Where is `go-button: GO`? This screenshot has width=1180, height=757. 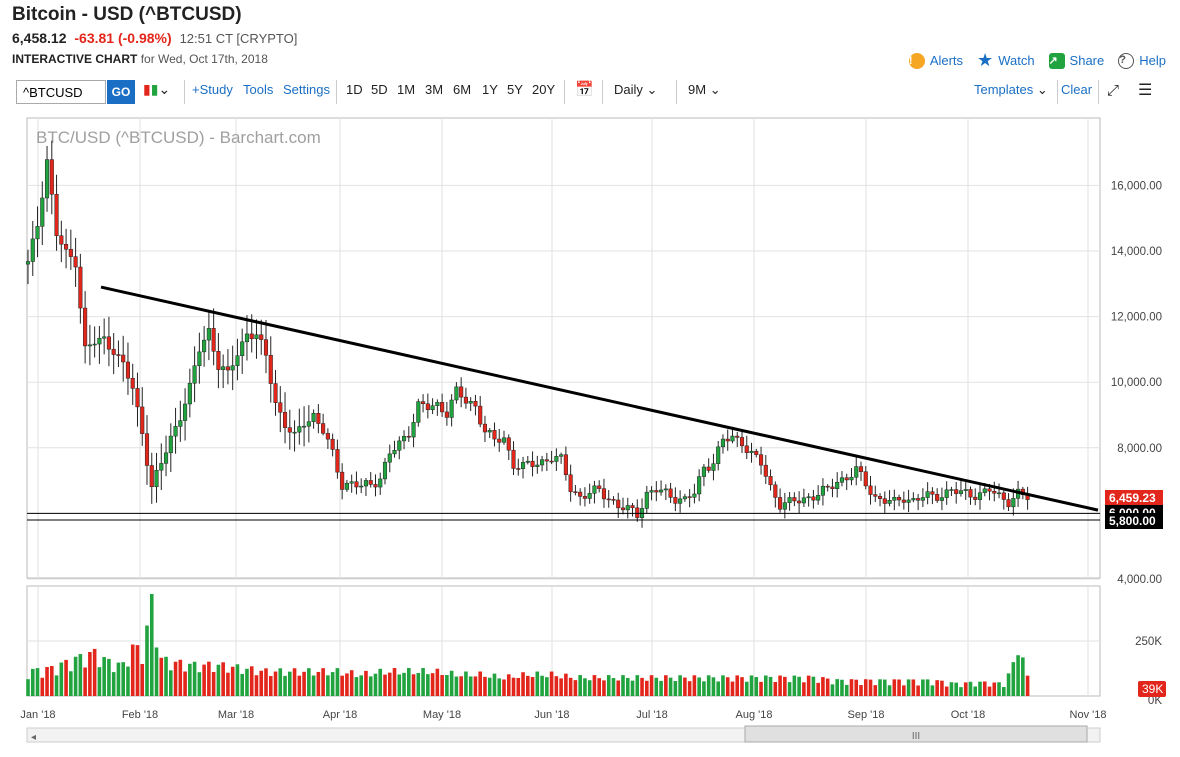
go-button: GO is located at coordinates (121, 92).